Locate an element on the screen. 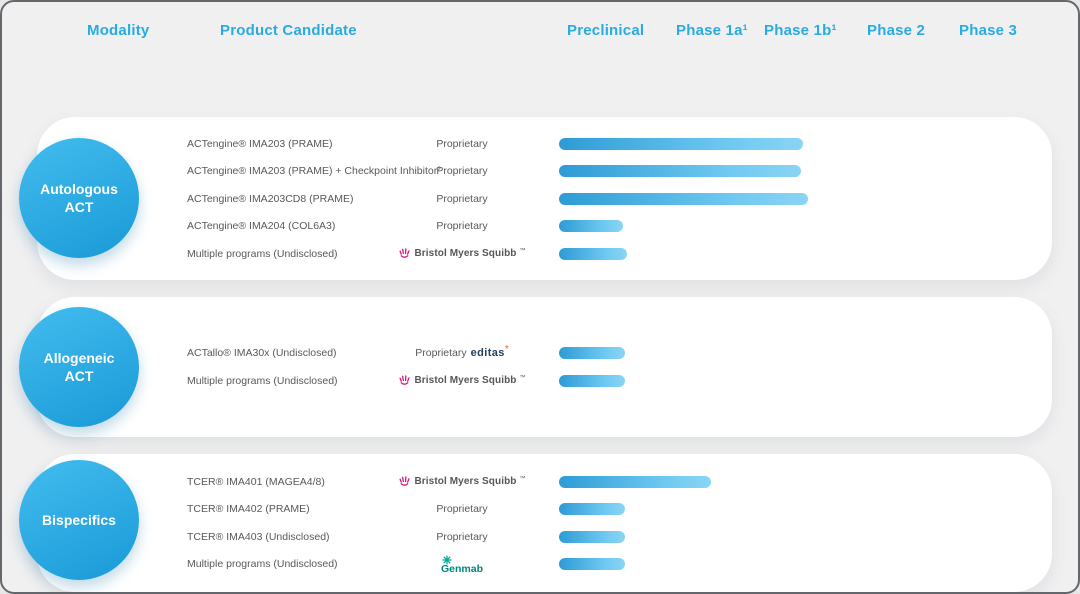 The height and width of the screenshot is (594, 1080). pipeline-row: Multiple programs (Undisclosed) Genmab is located at coordinates (607, 565).